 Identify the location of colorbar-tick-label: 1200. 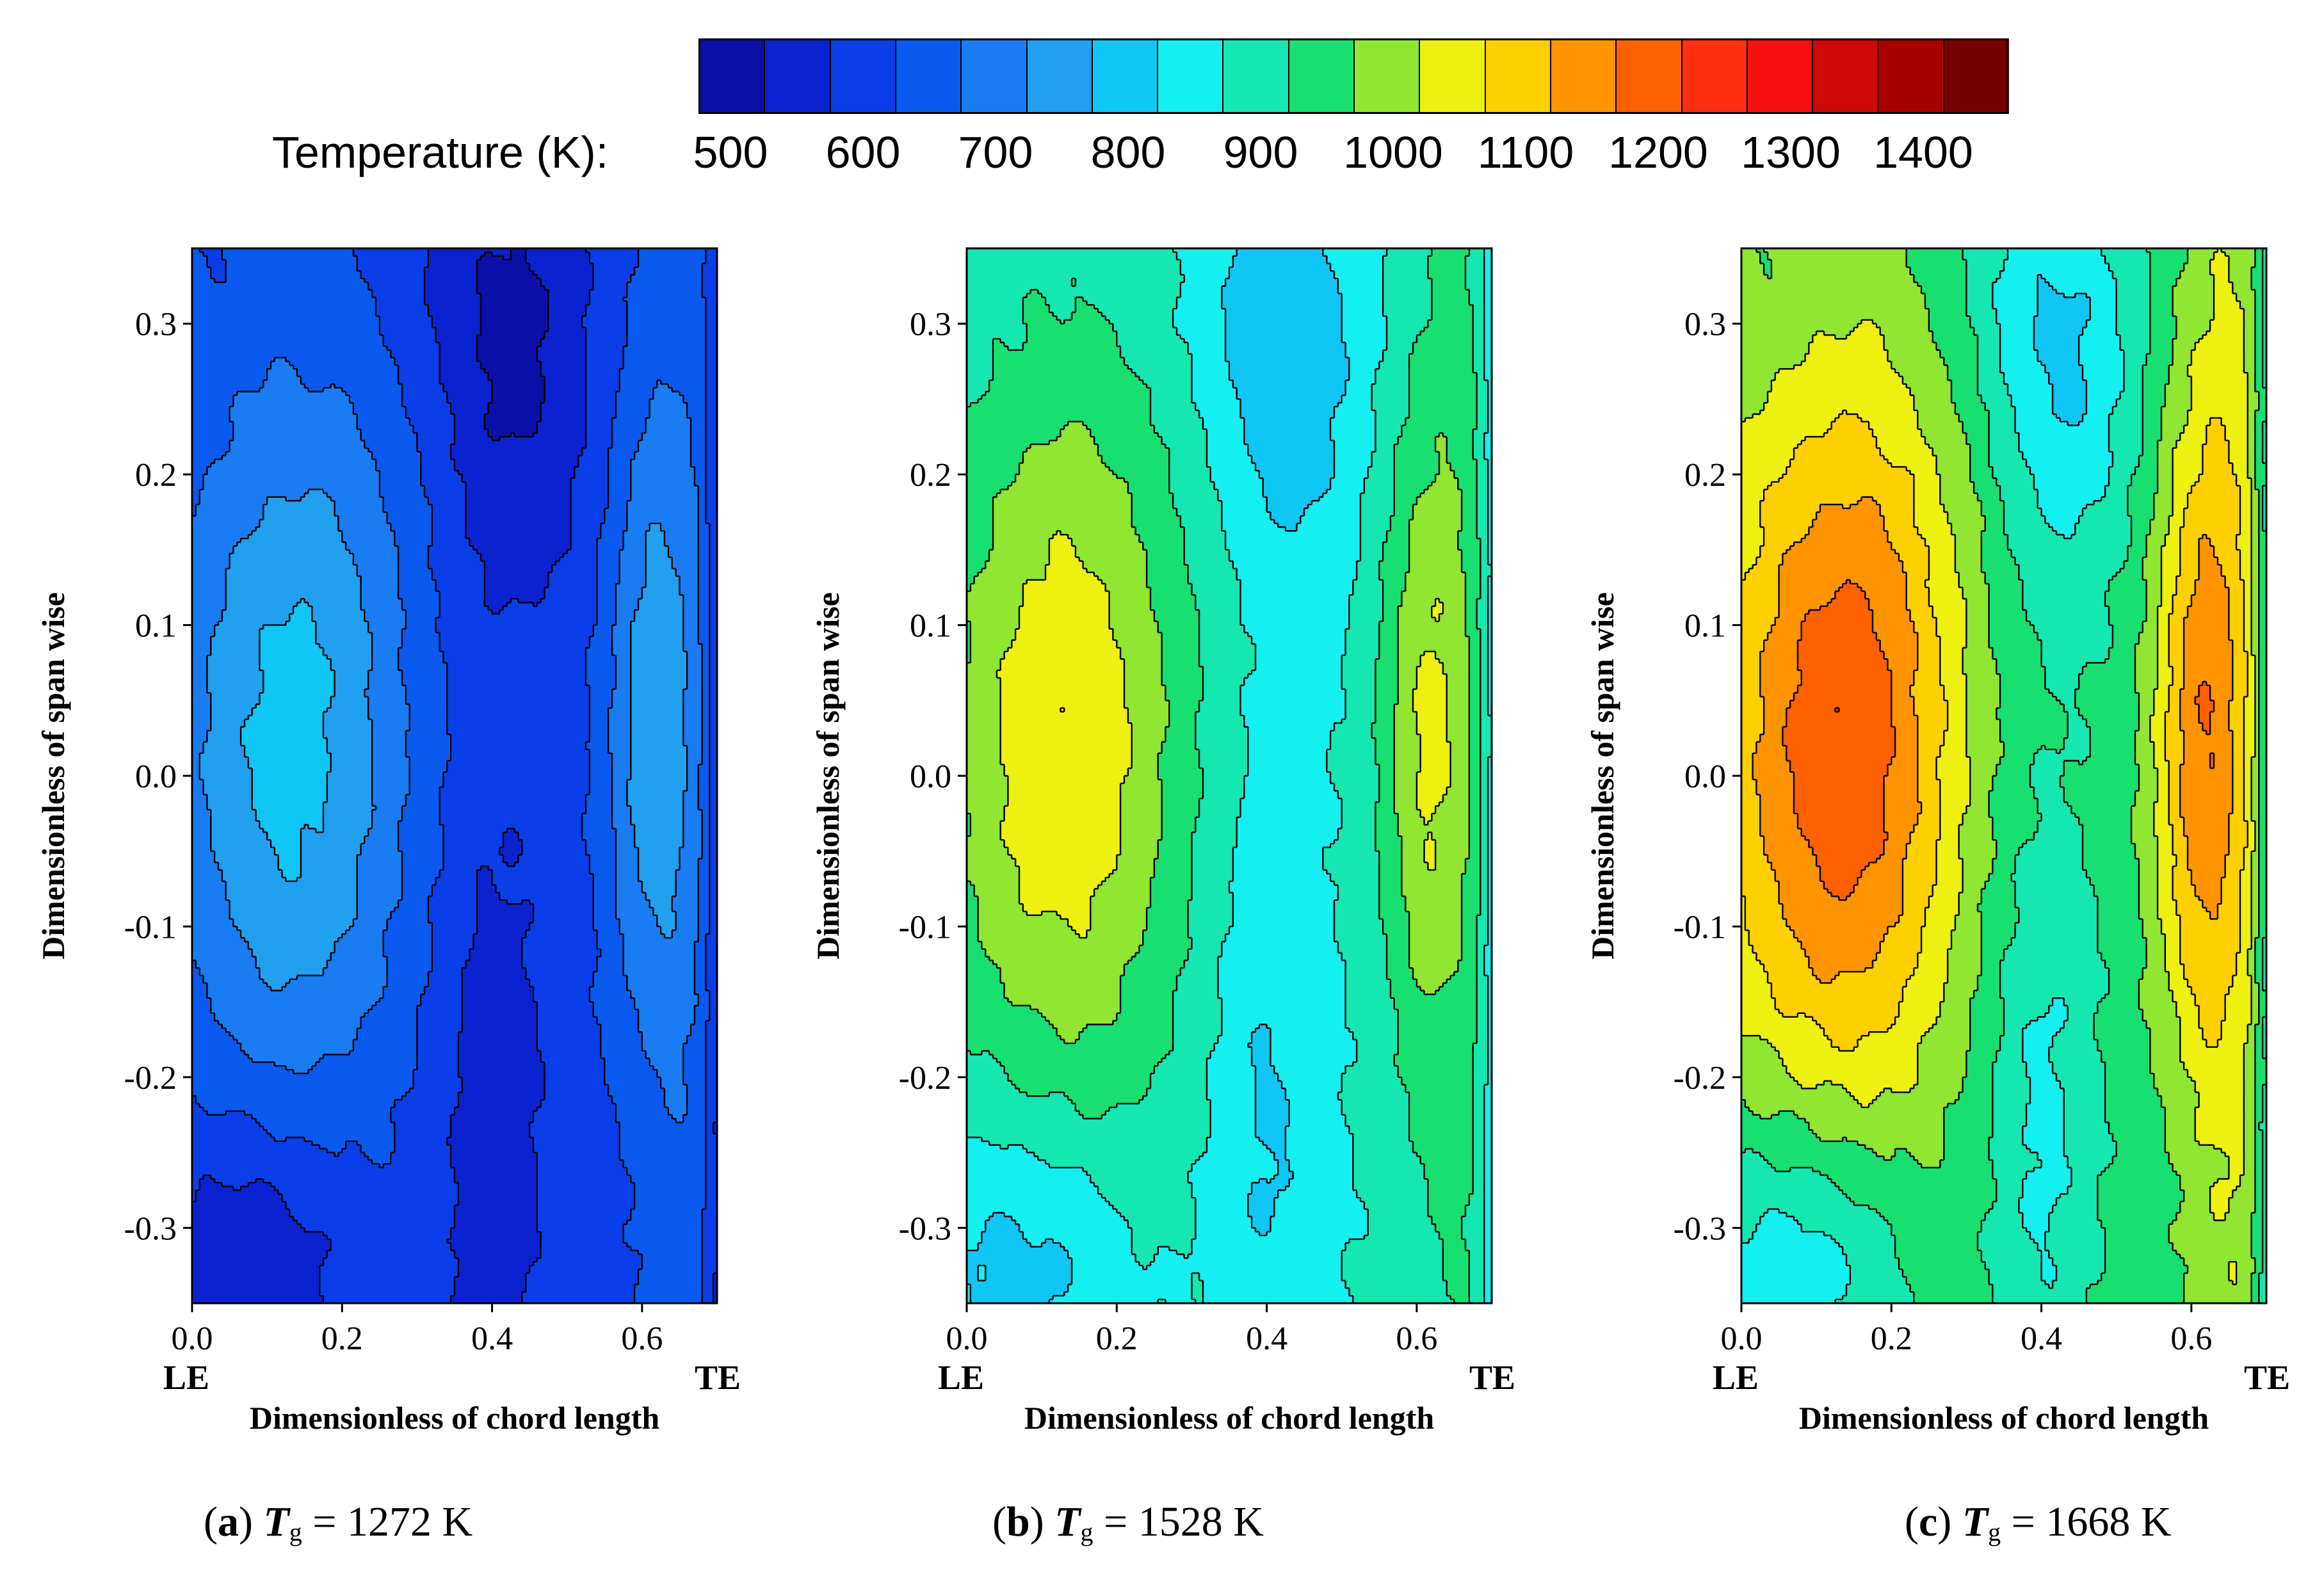
(1658, 152).